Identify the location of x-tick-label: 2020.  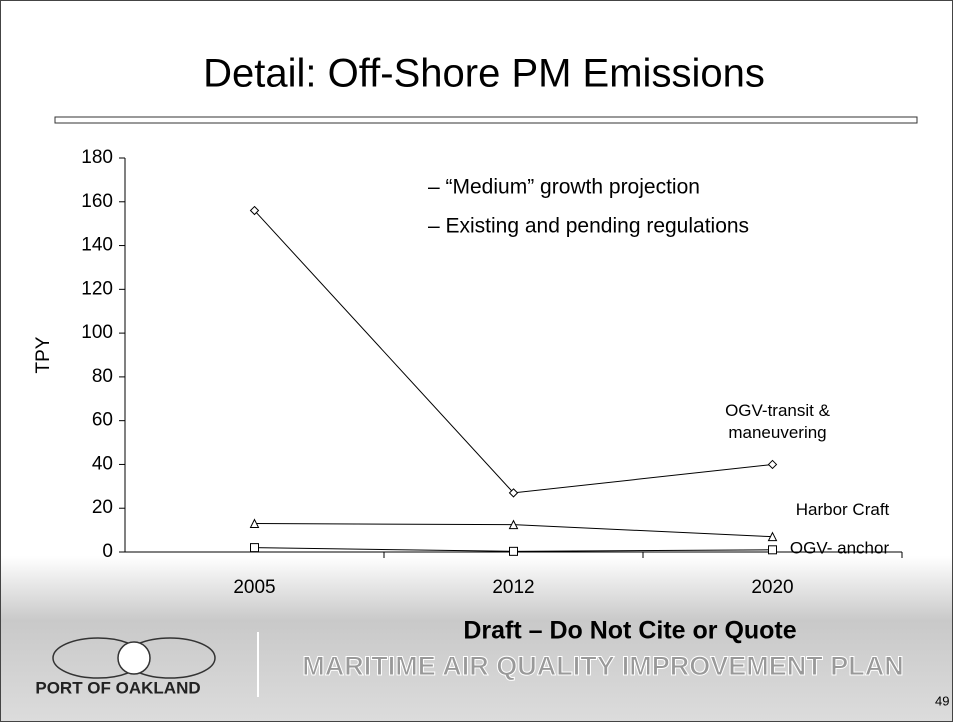
(772, 587).